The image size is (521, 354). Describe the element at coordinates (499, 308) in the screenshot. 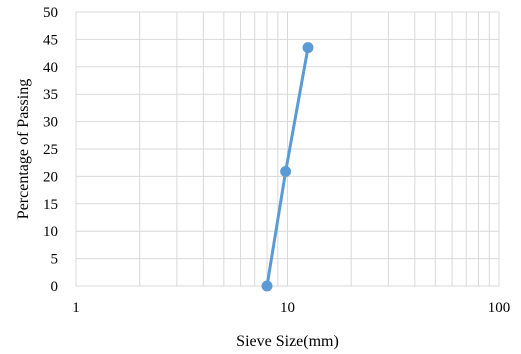

I see `x-tick-label: 100` at that location.